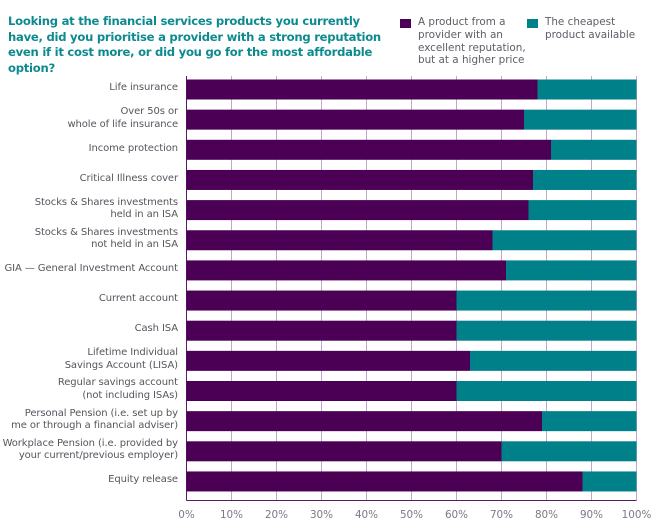  Describe the element at coordinates (231, 515) in the screenshot. I see `x-tick-label: 10%` at that location.